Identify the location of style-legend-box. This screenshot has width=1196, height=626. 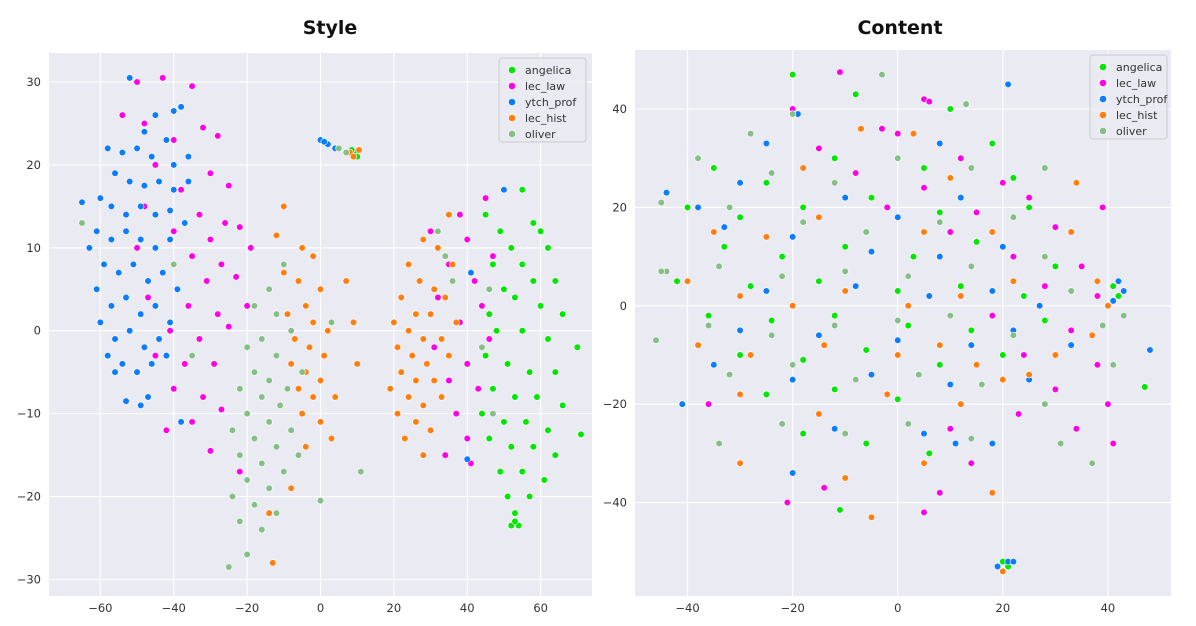
(542, 100).